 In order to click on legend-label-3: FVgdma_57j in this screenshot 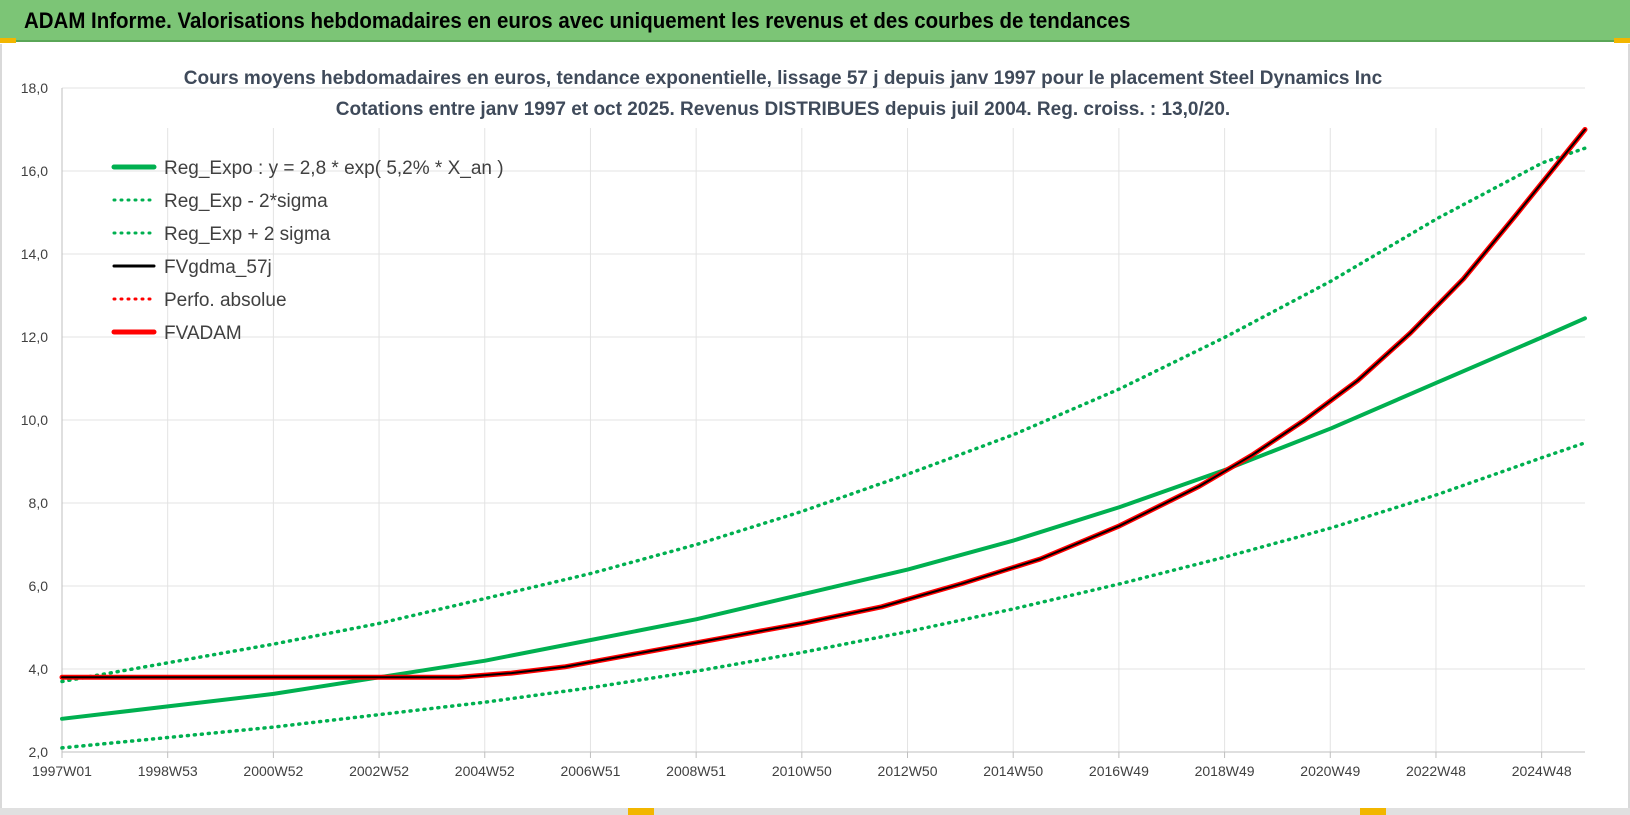, I will do `click(218, 267)`.